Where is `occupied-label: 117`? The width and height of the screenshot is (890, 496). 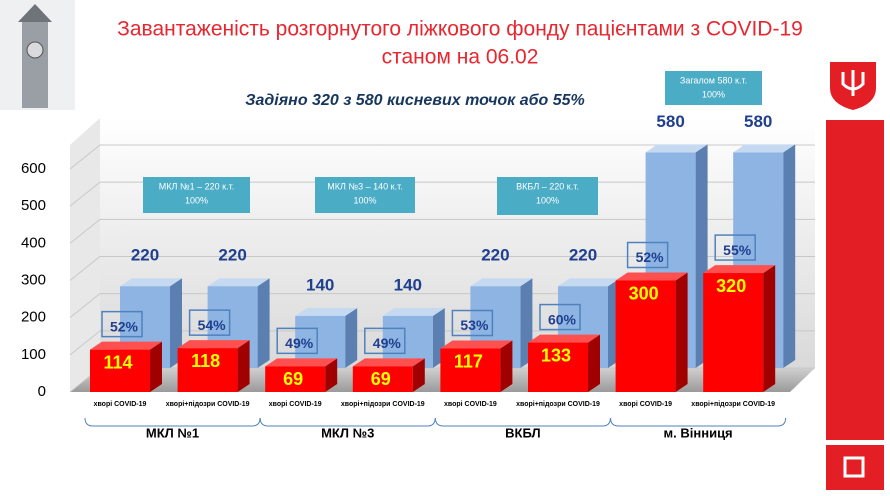
occupied-label: 117 is located at coordinates (468, 361).